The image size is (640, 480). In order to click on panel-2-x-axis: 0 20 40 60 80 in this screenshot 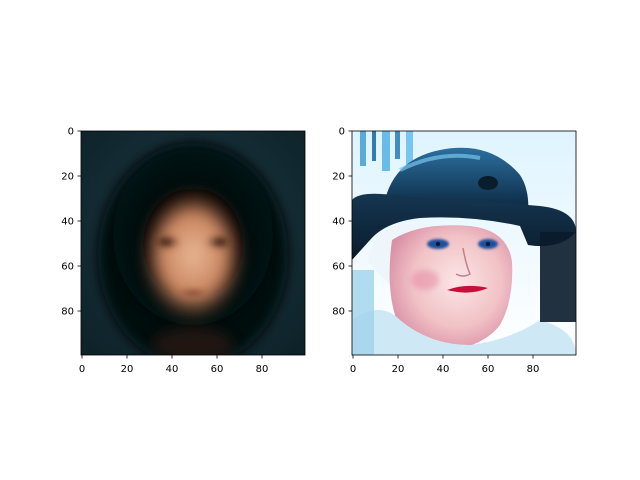, I will do `click(445, 365)`.